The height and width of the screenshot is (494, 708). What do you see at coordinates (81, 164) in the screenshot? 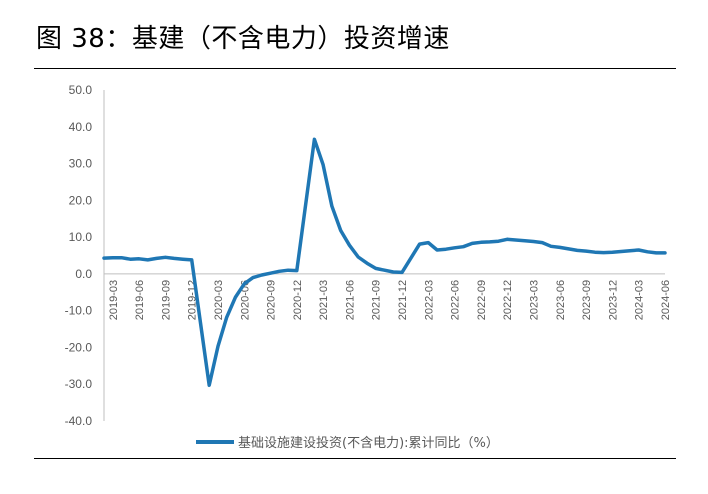
I see `y-tick-label: 30.0` at bounding box center [81, 164].